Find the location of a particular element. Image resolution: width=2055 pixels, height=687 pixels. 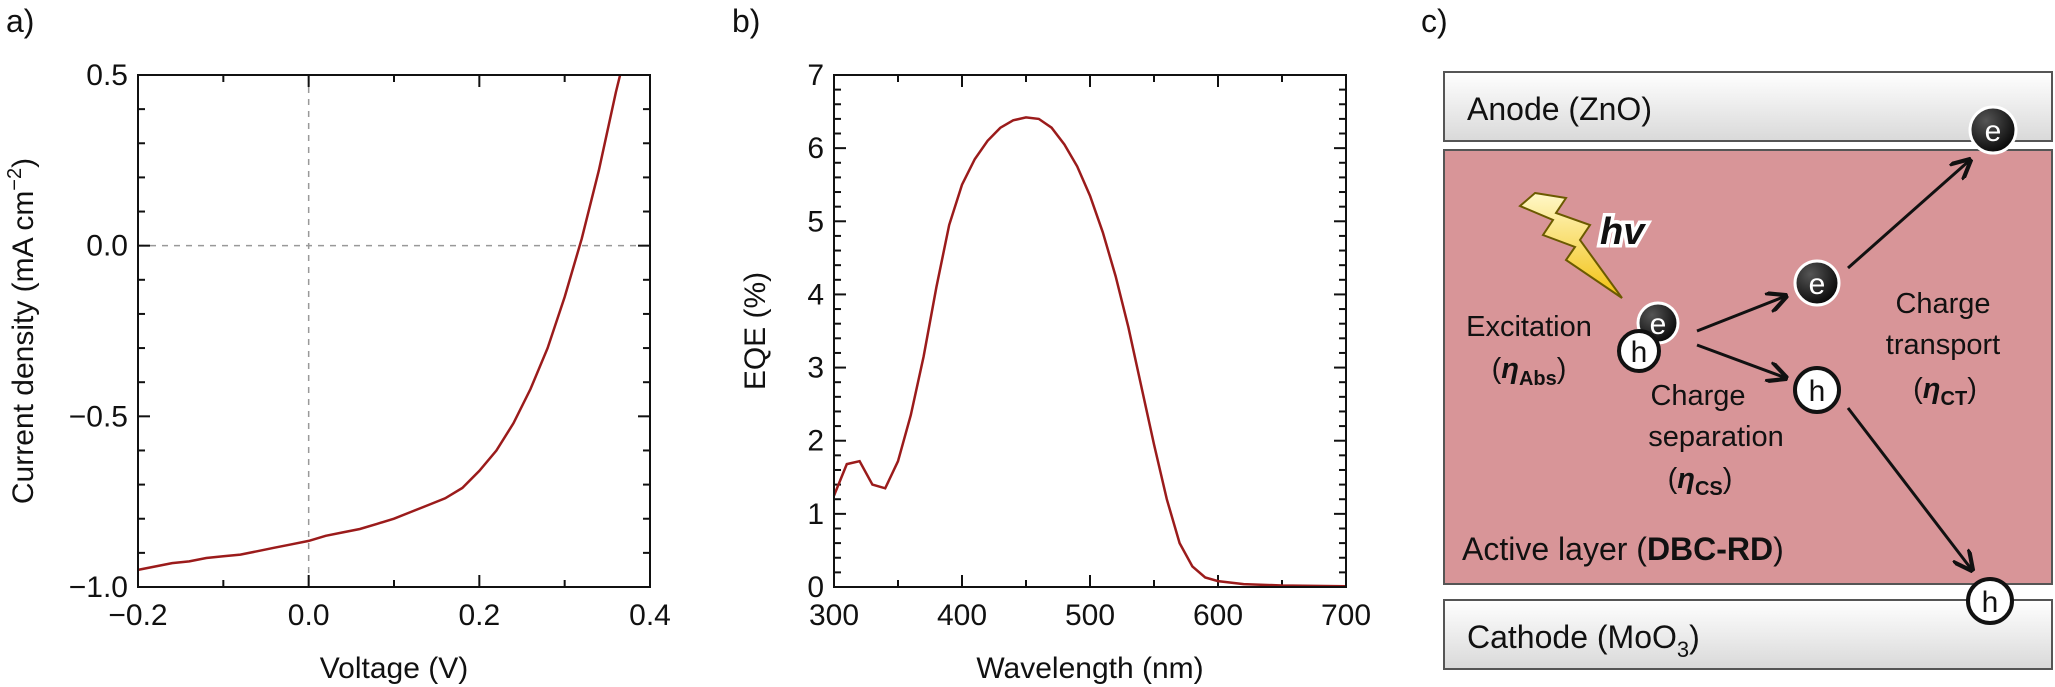

separated-electron is located at coordinates (1817, 283).